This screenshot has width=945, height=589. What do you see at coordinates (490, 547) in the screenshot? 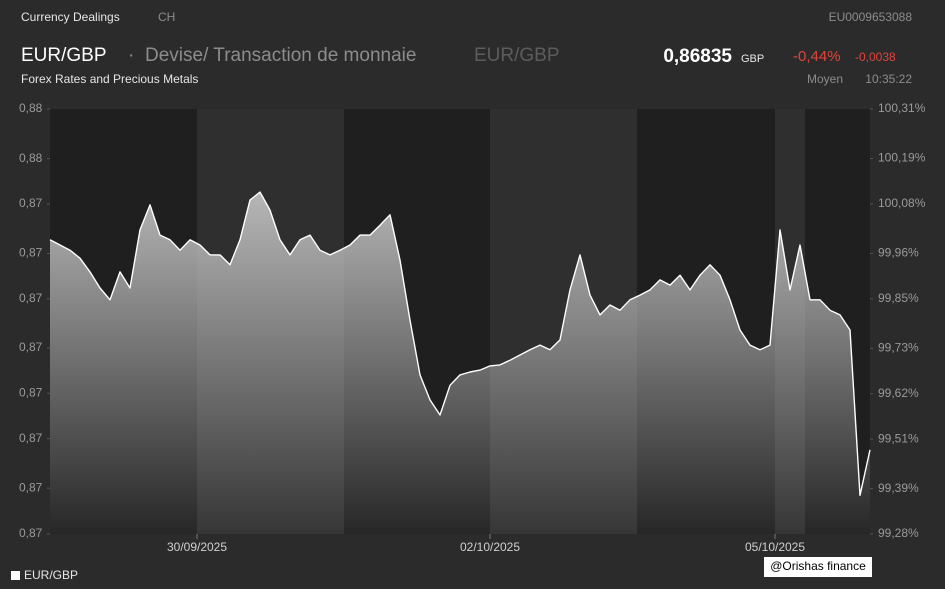
I see `x-tick-label: 02/10/2025` at bounding box center [490, 547].